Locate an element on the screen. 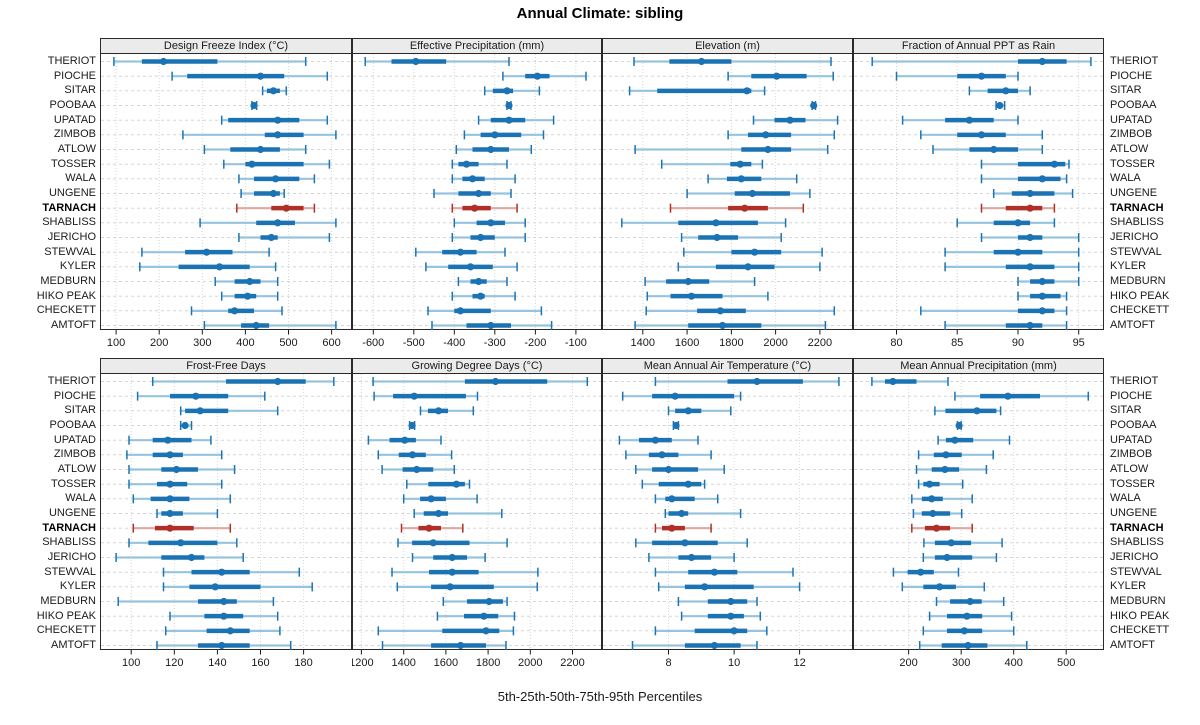 The width and height of the screenshot is (1200, 725). site-label-left: SHABLISS is located at coordinates (69, 542).